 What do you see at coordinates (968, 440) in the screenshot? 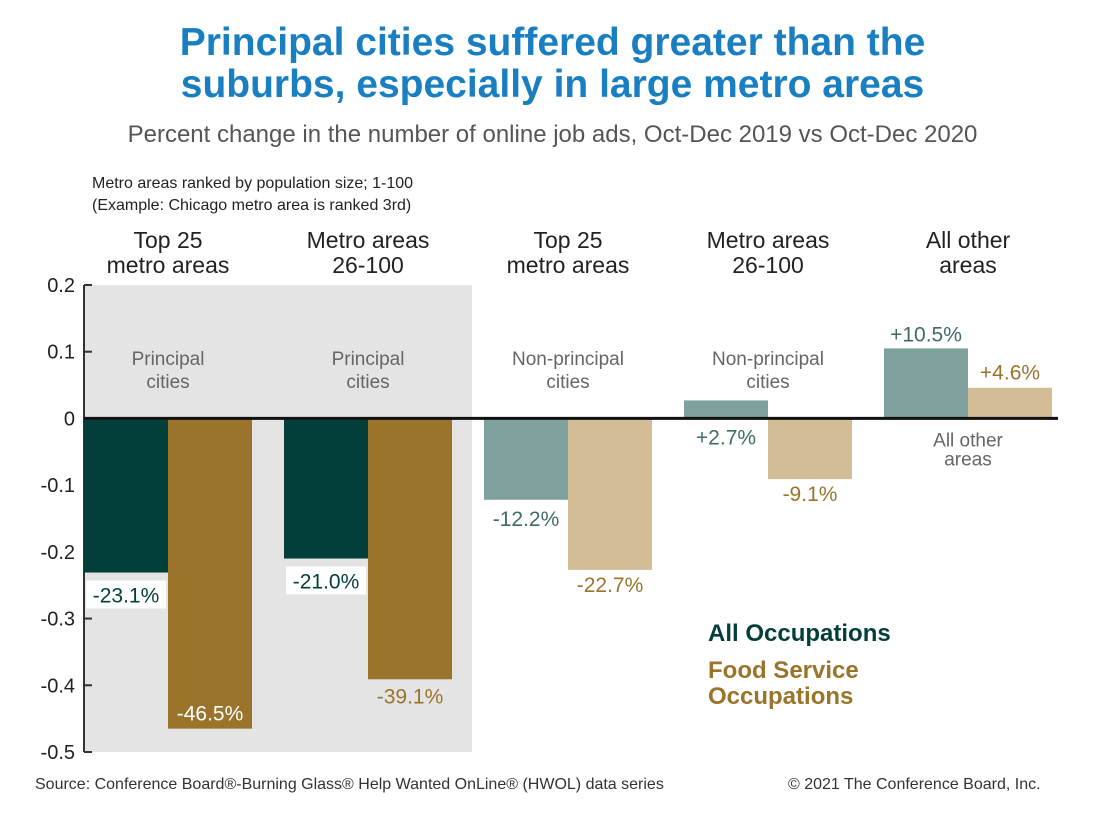
I see `category-label: All other` at bounding box center [968, 440].